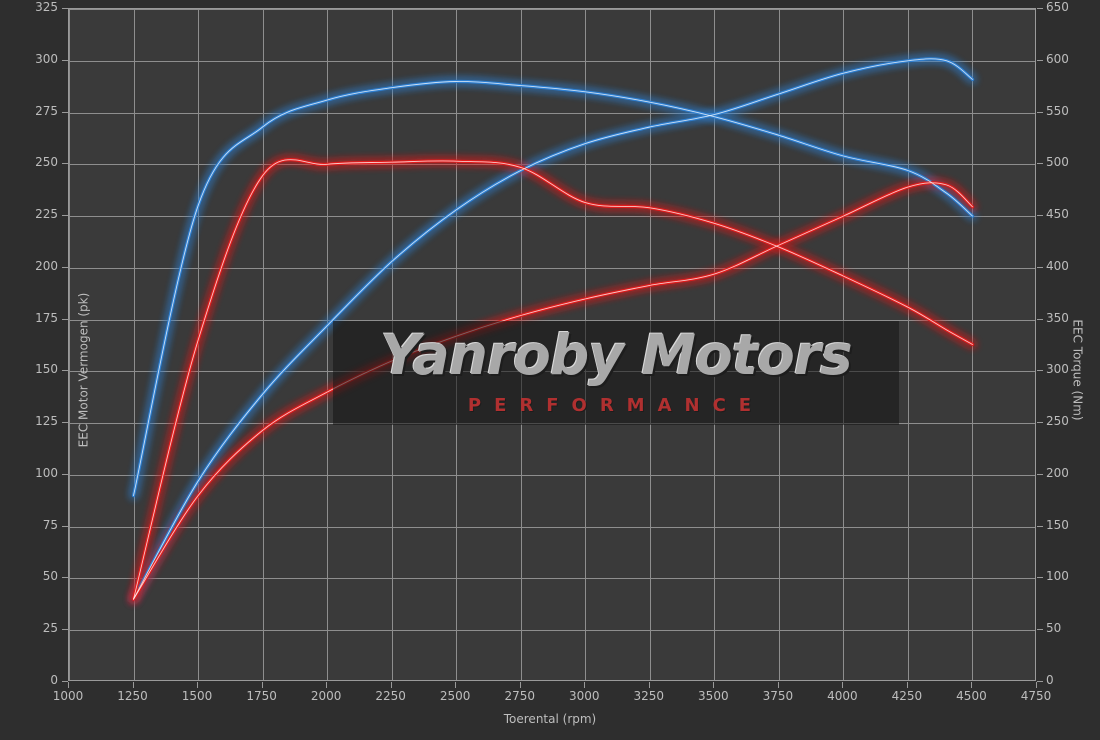 Image resolution: width=1100 pixels, height=740 pixels. What do you see at coordinates (842, 696) in the screenshot?
I see `x-axis-tick: 4000` at bounding box center [842, 696].